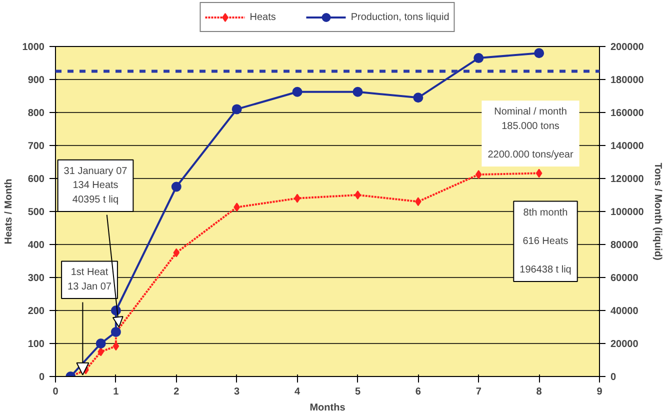  I want to click on y2-tick-label: 0, so click(613, 377).